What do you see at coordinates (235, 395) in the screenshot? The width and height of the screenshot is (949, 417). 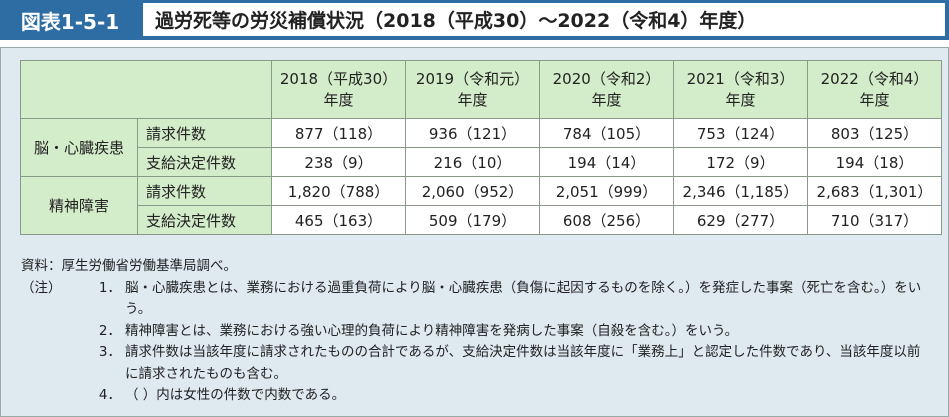 I see `footnote-text: （ ）内は女性の件数で内数である。` at bounding box center [235, 395].